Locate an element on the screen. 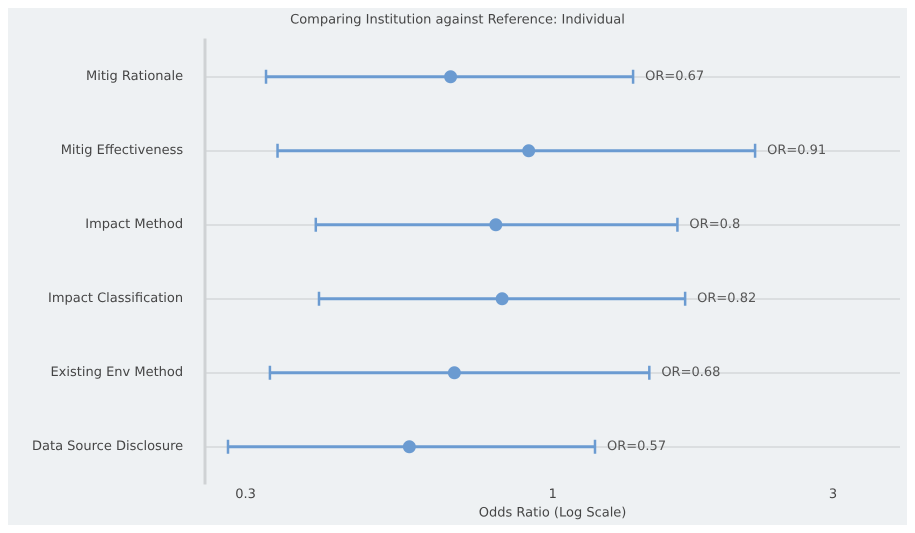 The image size is (915, 533). annotation: OR=0.57 is located at coordinates (636, 446).